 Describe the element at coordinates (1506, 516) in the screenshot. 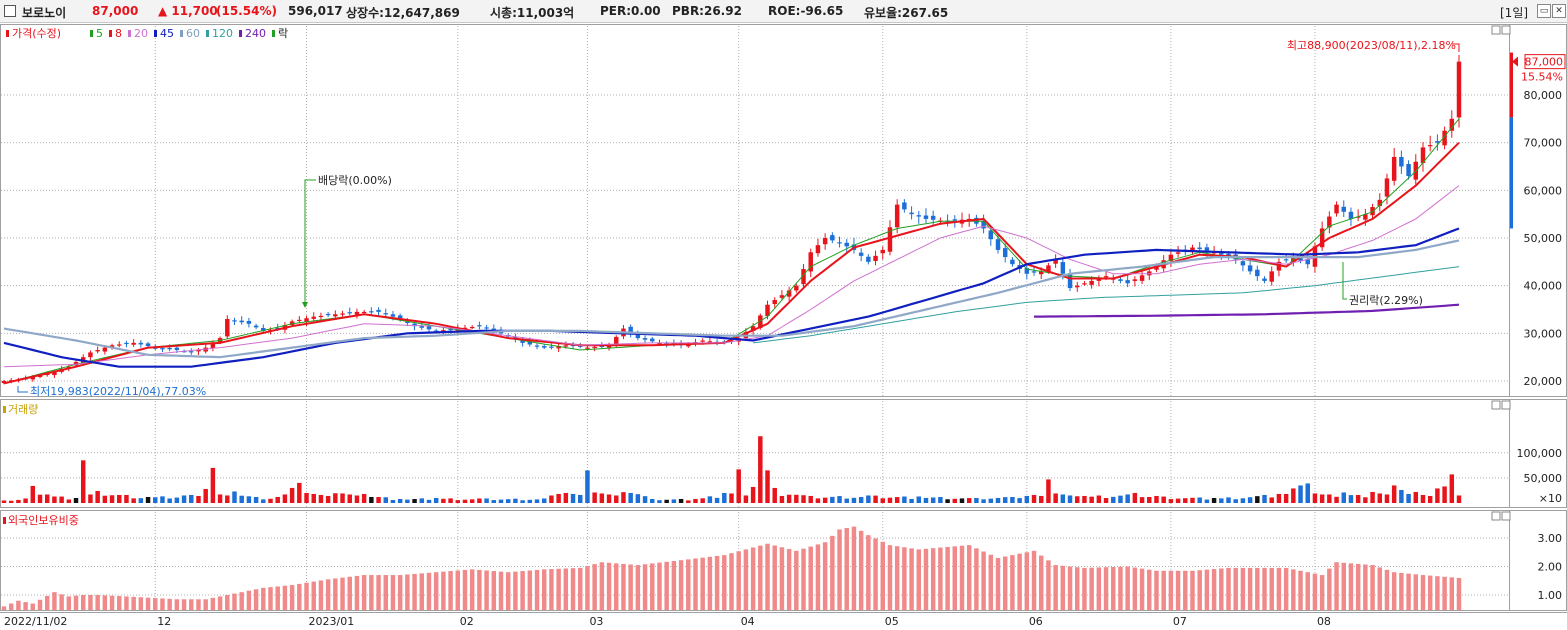

I see `foreign-panel-close-icon` at that location.